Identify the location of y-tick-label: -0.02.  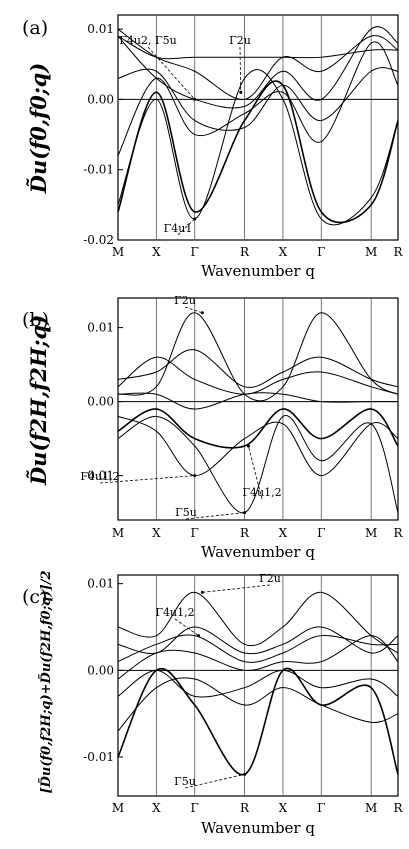
(98, 240).